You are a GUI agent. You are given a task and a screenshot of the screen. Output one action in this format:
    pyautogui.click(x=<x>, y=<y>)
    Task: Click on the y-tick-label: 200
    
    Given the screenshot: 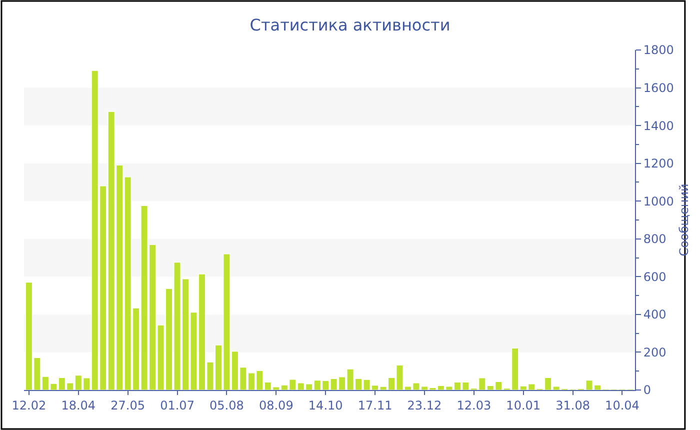 What is the action you would take?
    pyautogui.click(x=654, y=352)
    